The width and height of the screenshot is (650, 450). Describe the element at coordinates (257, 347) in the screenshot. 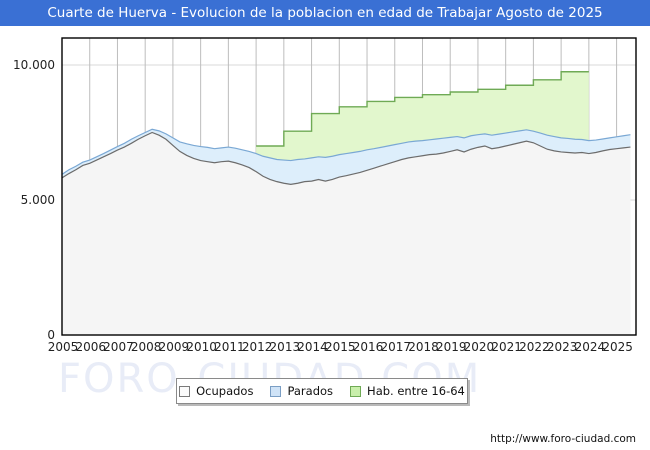

I see `x-tick-label: 2012` at that location.